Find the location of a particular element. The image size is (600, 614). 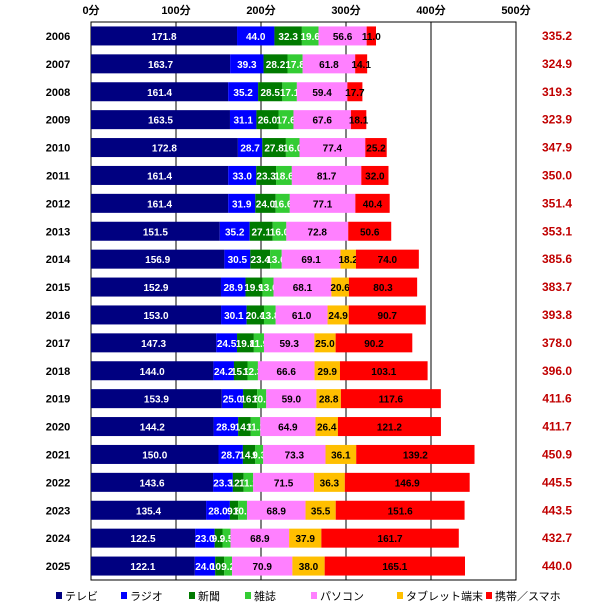

data-label: 19.9 is located at coordinates (254, 288).